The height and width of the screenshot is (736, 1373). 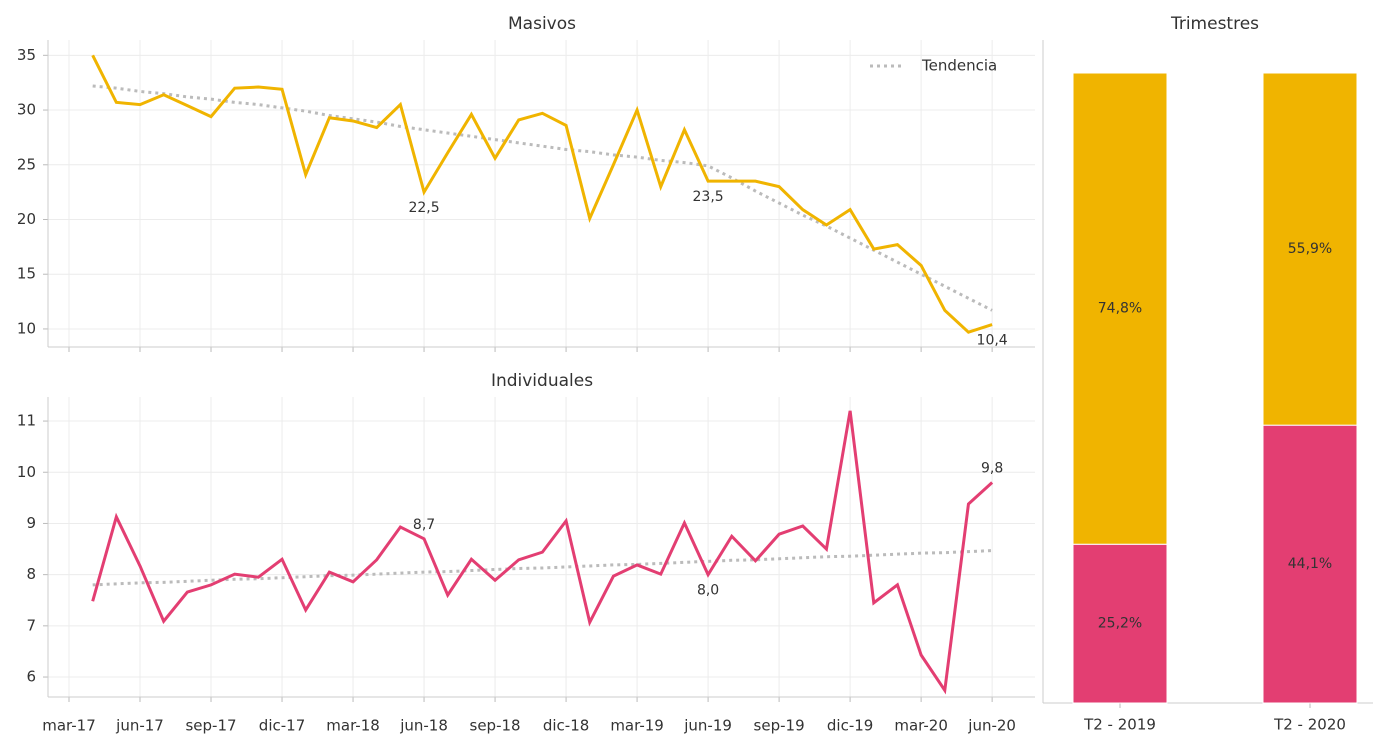 I want to click on data-label: 44,1%, so click(x=1310, y=564).